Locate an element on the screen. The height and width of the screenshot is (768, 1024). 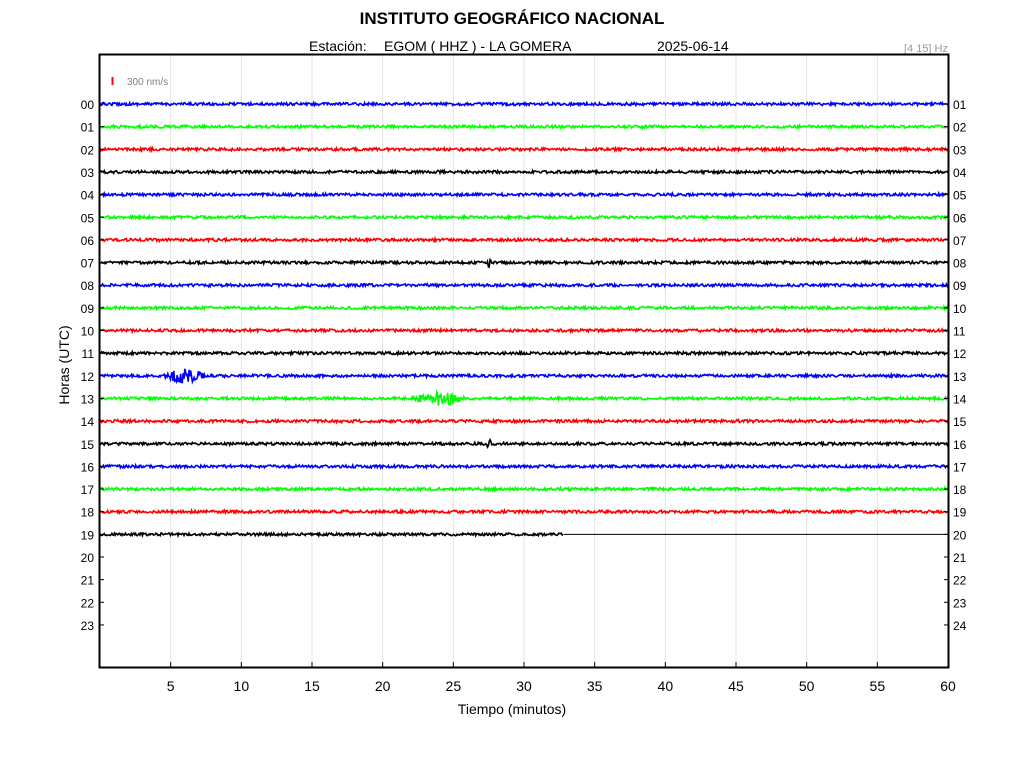
scale-bar-label: 300 nm/s is located at coordinates (147, 82).